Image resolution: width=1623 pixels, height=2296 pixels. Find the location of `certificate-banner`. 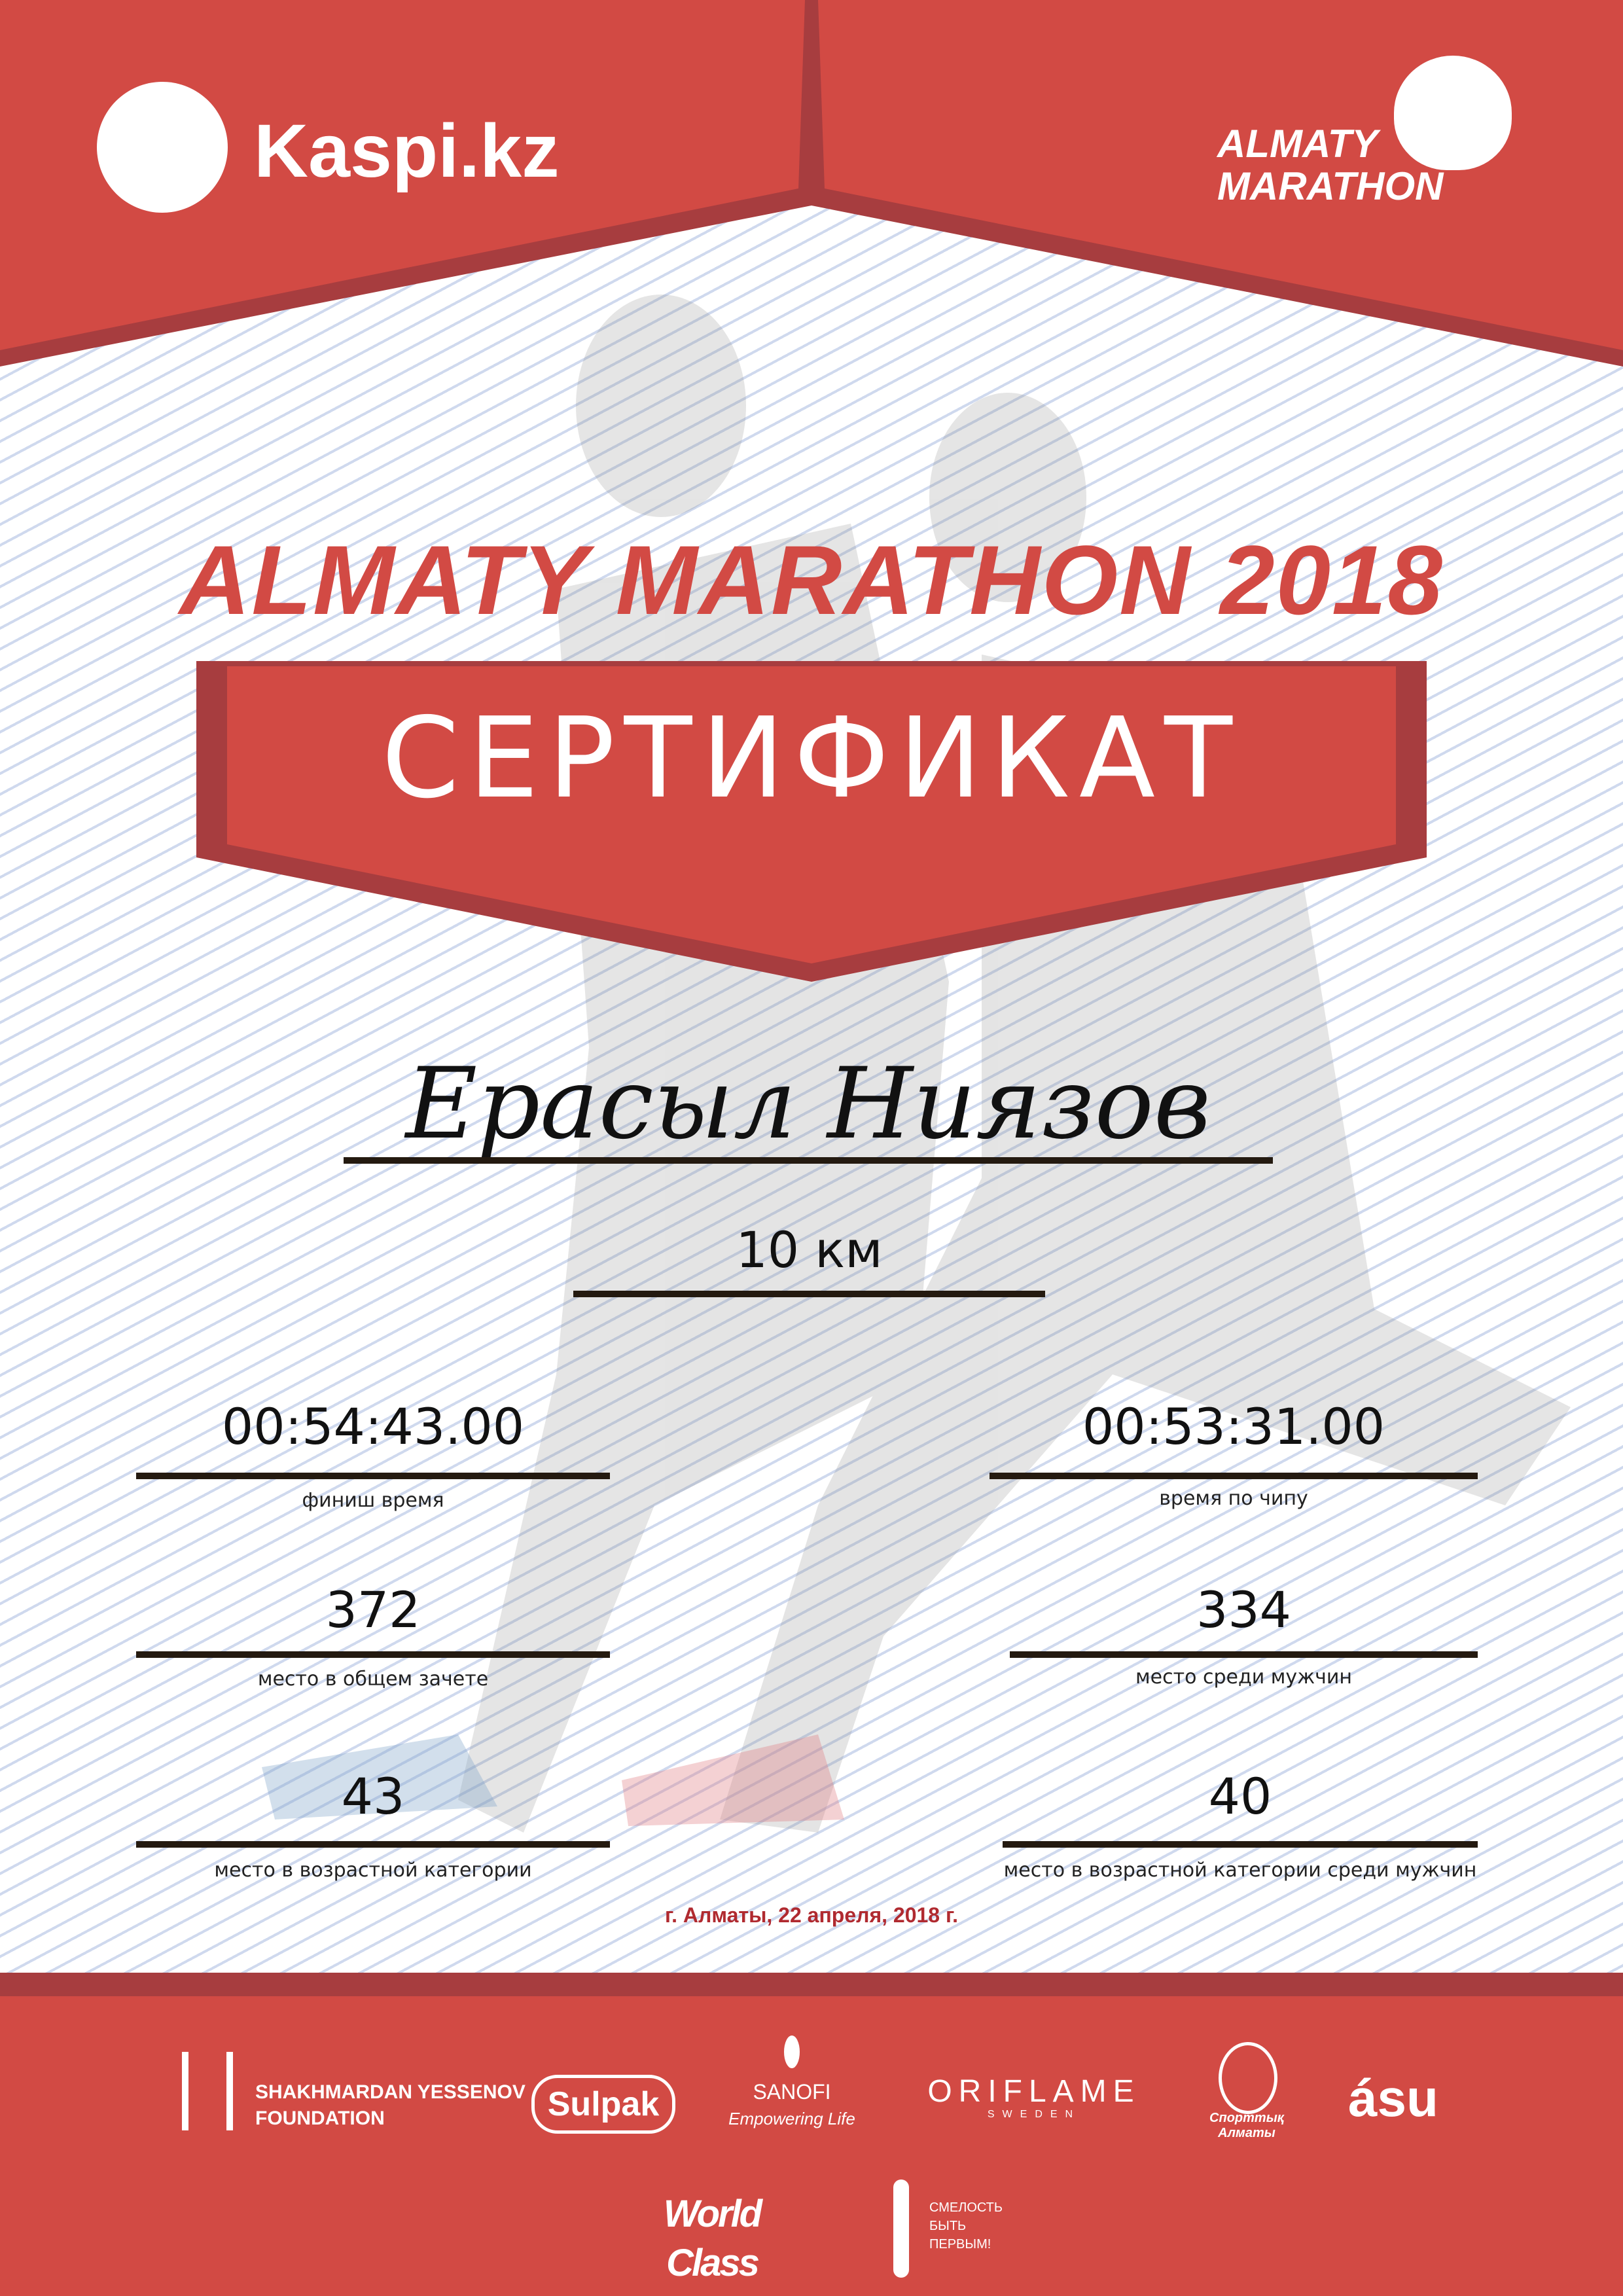

certificate-banner is located at coordinates (811, 821).